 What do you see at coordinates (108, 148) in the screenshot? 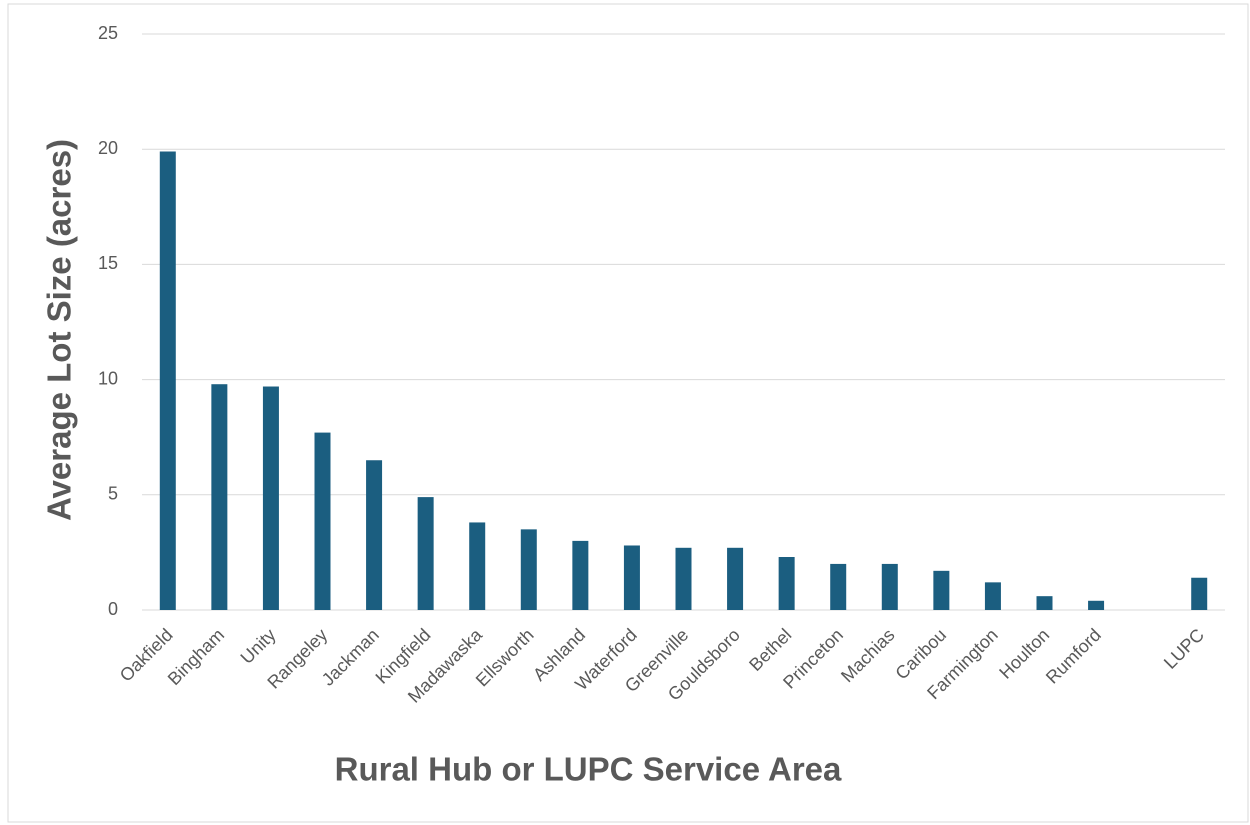
I see `y-tick-label: 20` at bounding box center [108, 148].